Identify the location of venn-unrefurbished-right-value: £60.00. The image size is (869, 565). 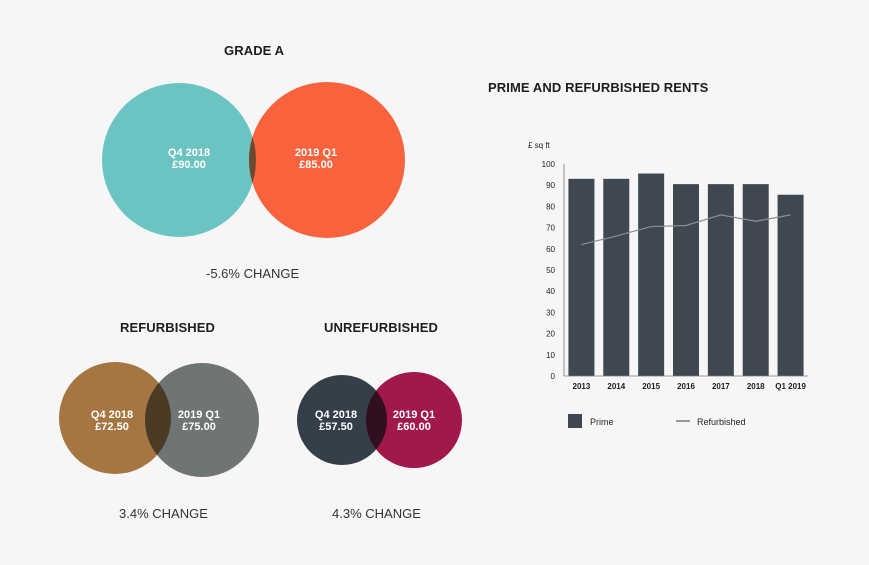
(414, 427).